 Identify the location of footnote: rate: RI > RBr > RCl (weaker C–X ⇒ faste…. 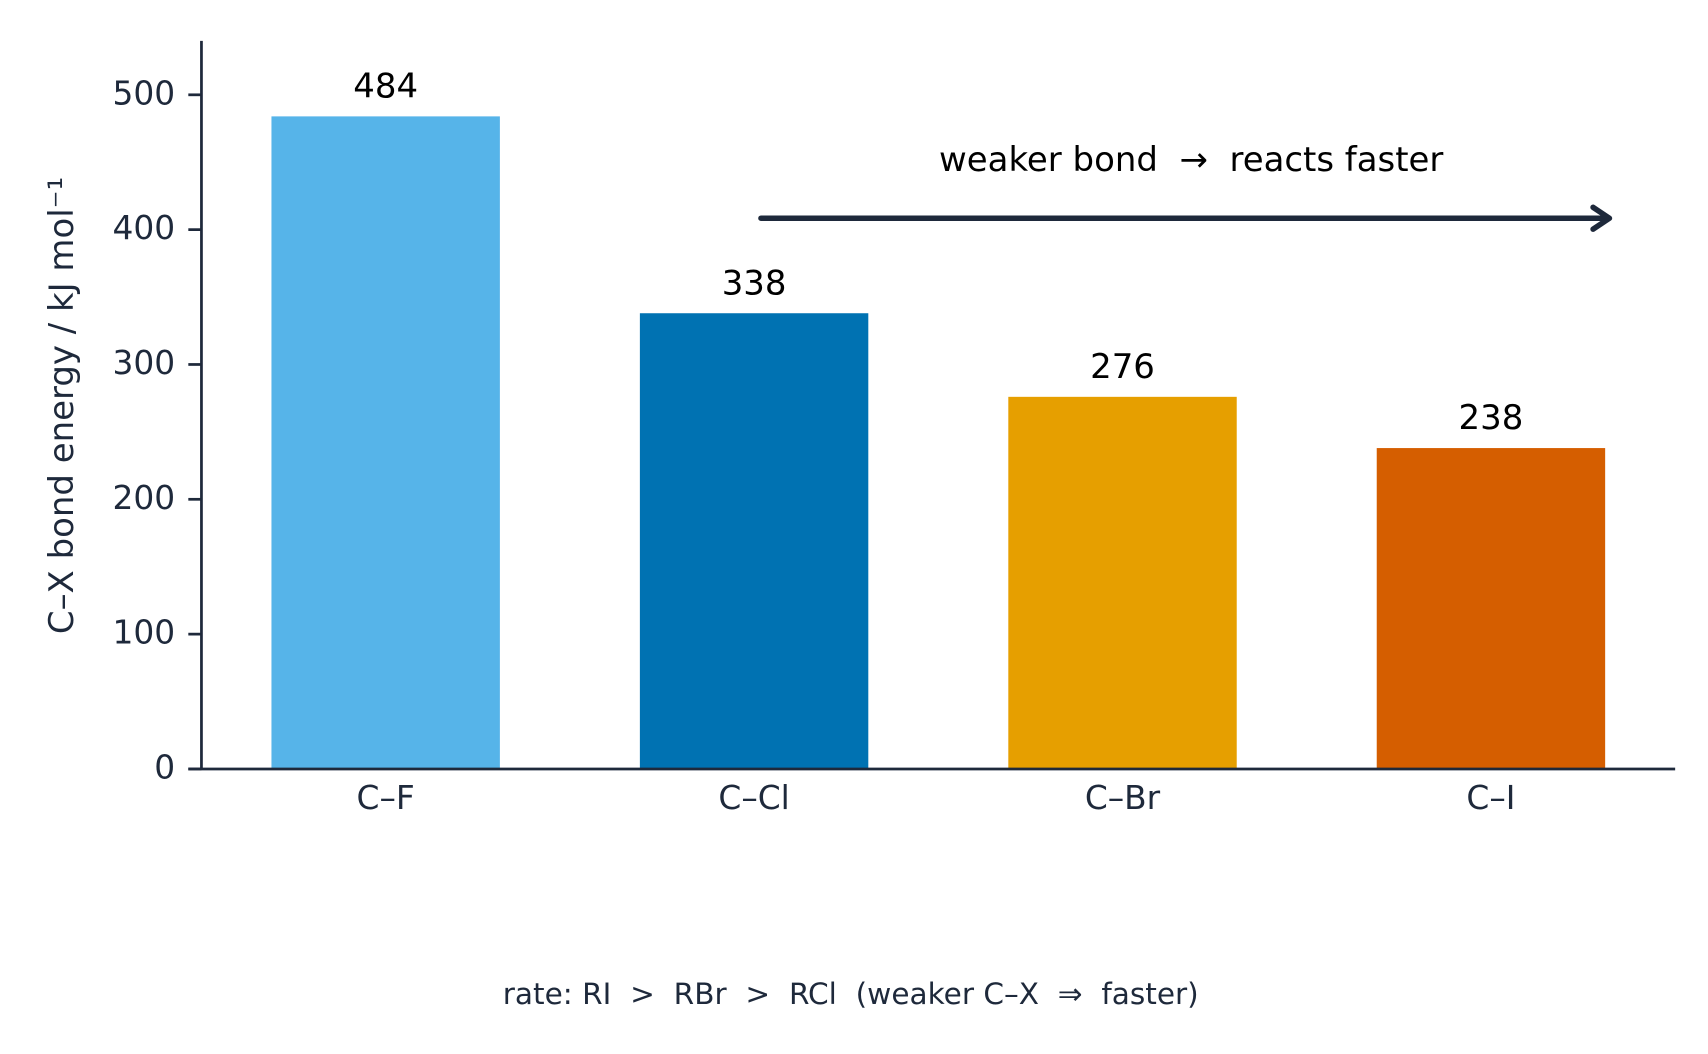
(851, 994).